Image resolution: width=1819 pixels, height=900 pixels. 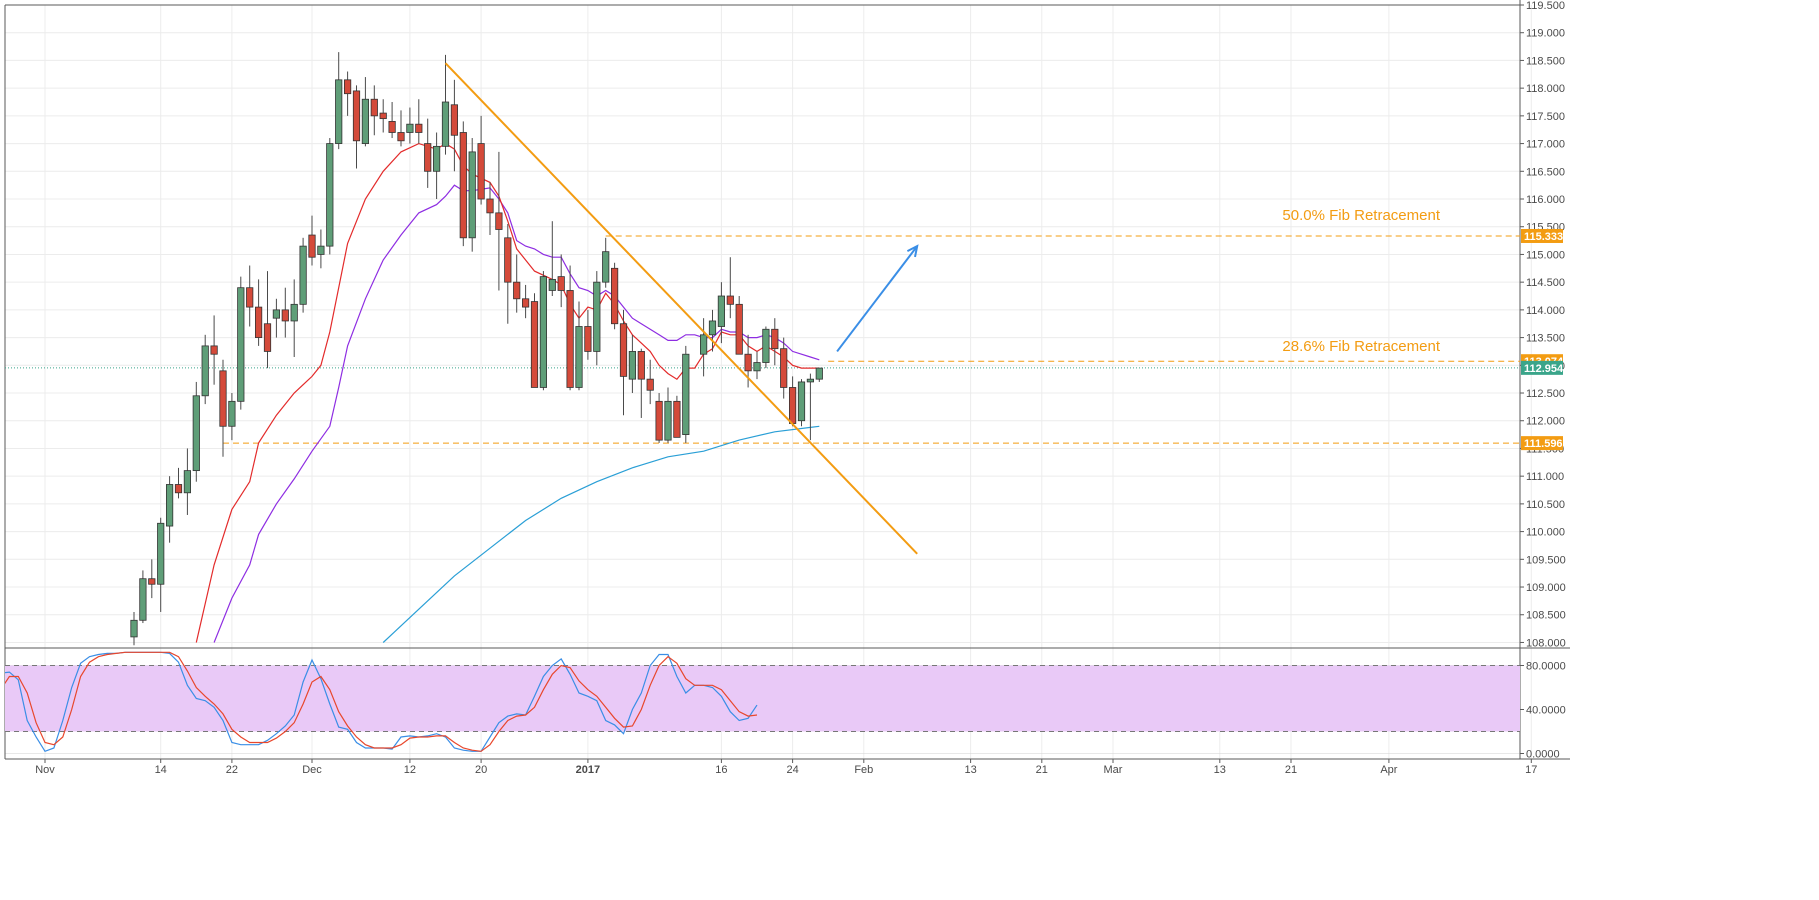 I want to click on level-price-tag, so click(x=1542, y=235).